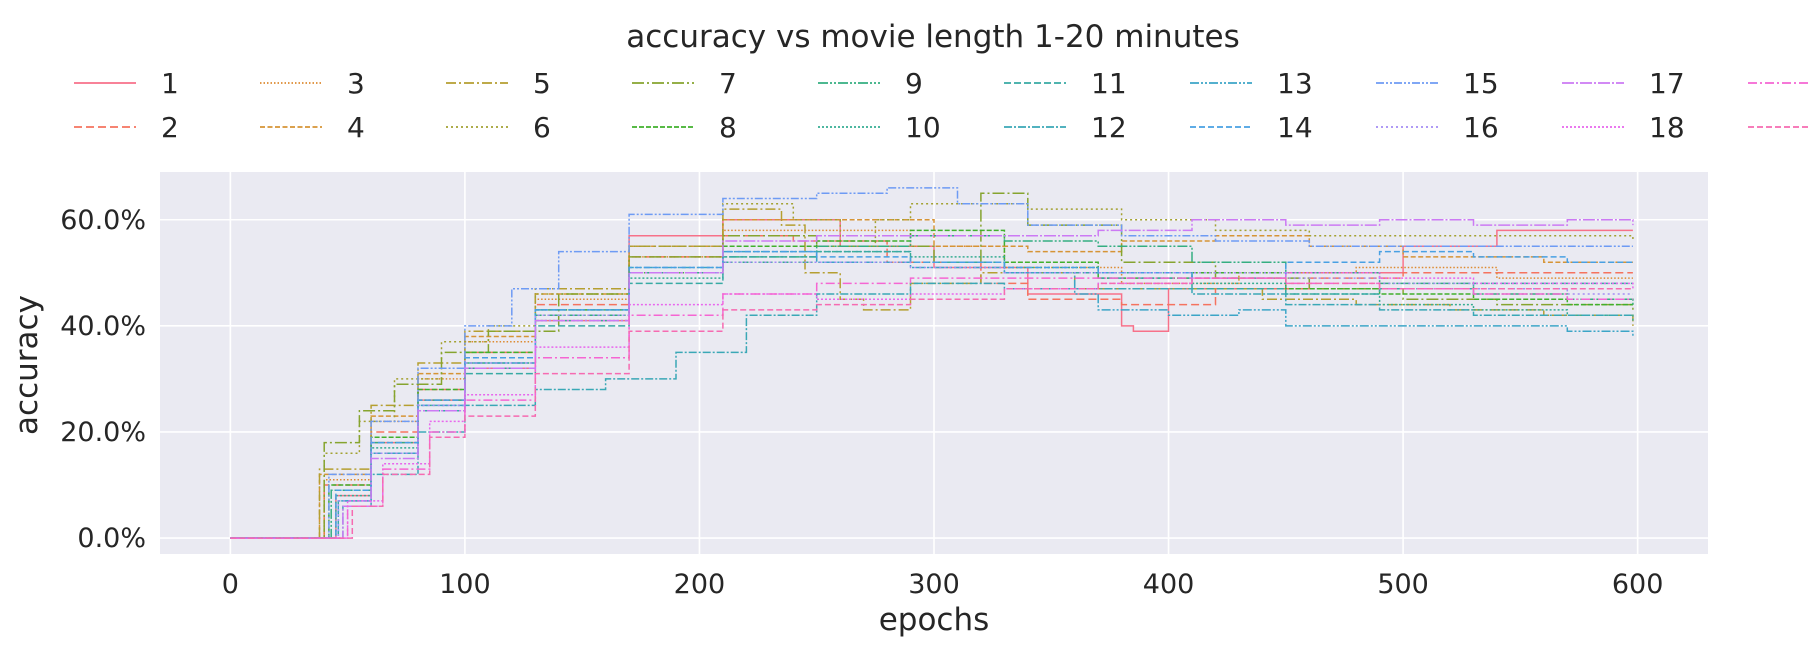 The width and height of the screenshot is (1814, 647). I want to click on x-axis-label: epochs, so click(934, 620).